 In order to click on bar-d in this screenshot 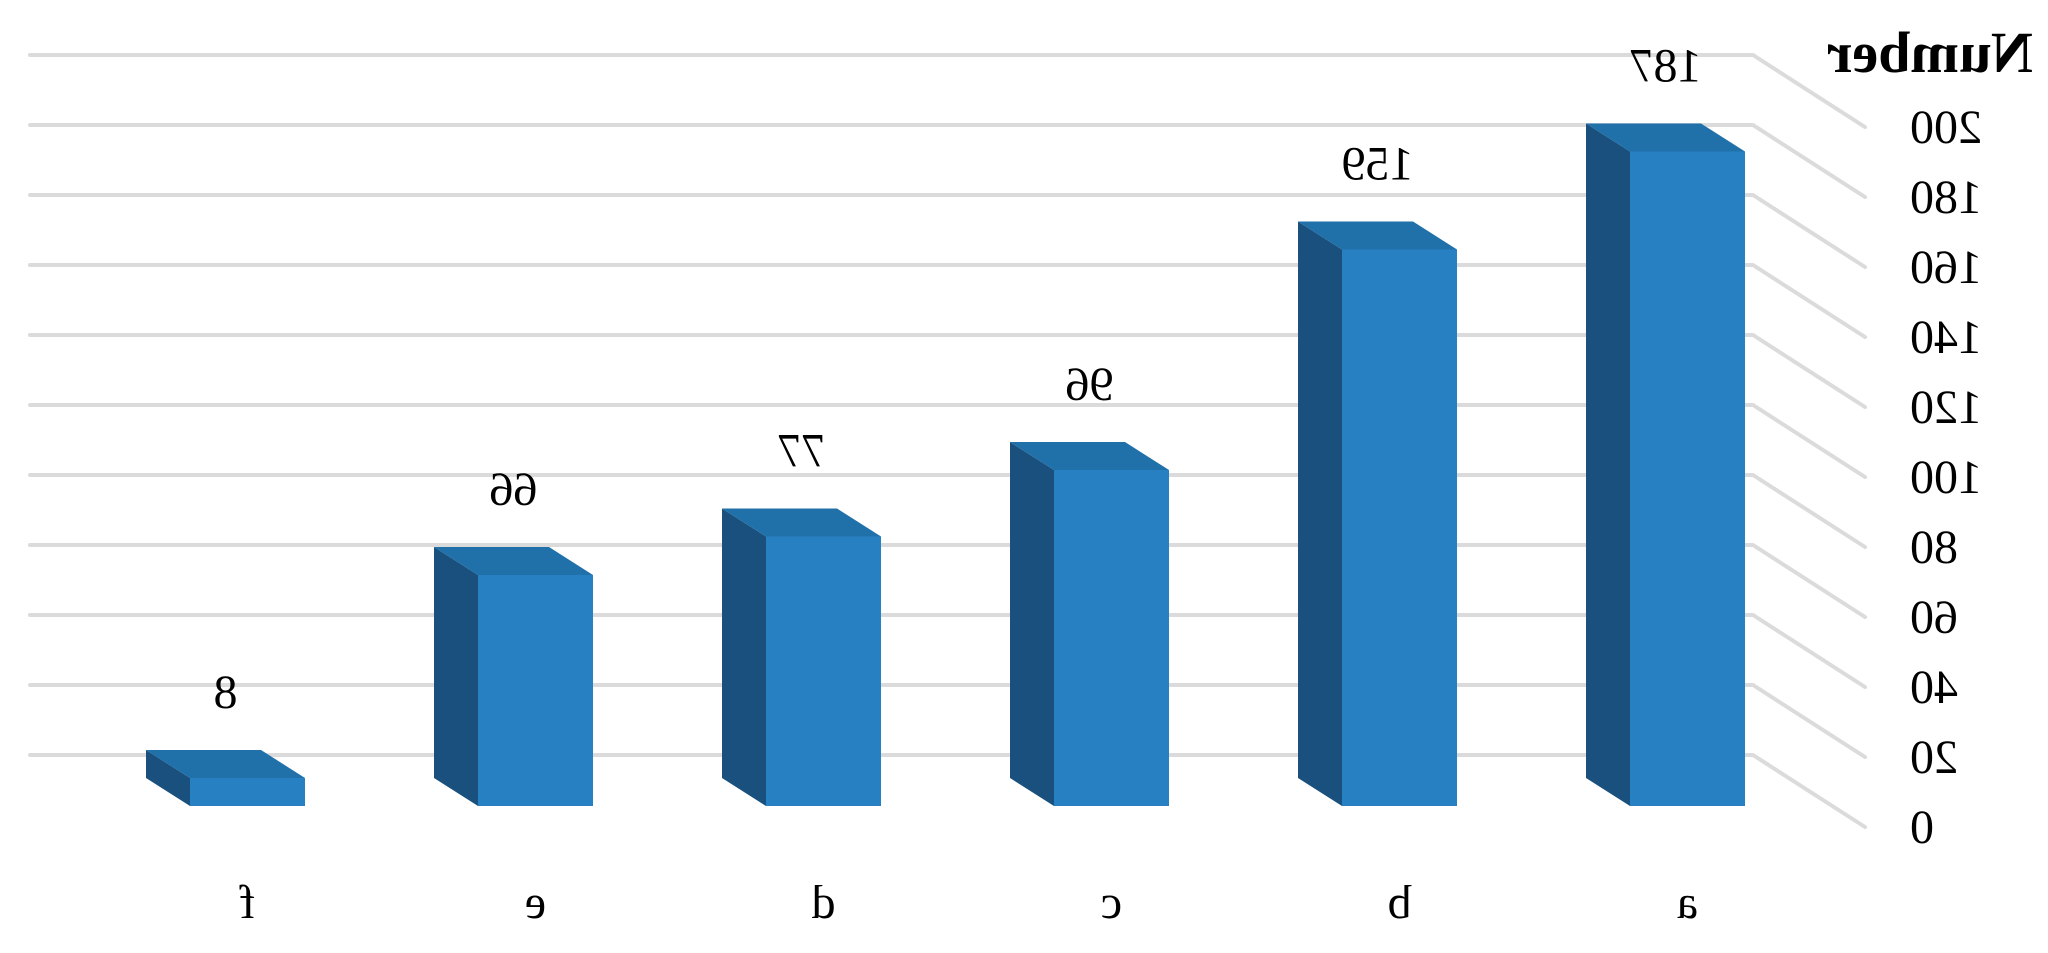, I will do `click(801, 657)`.